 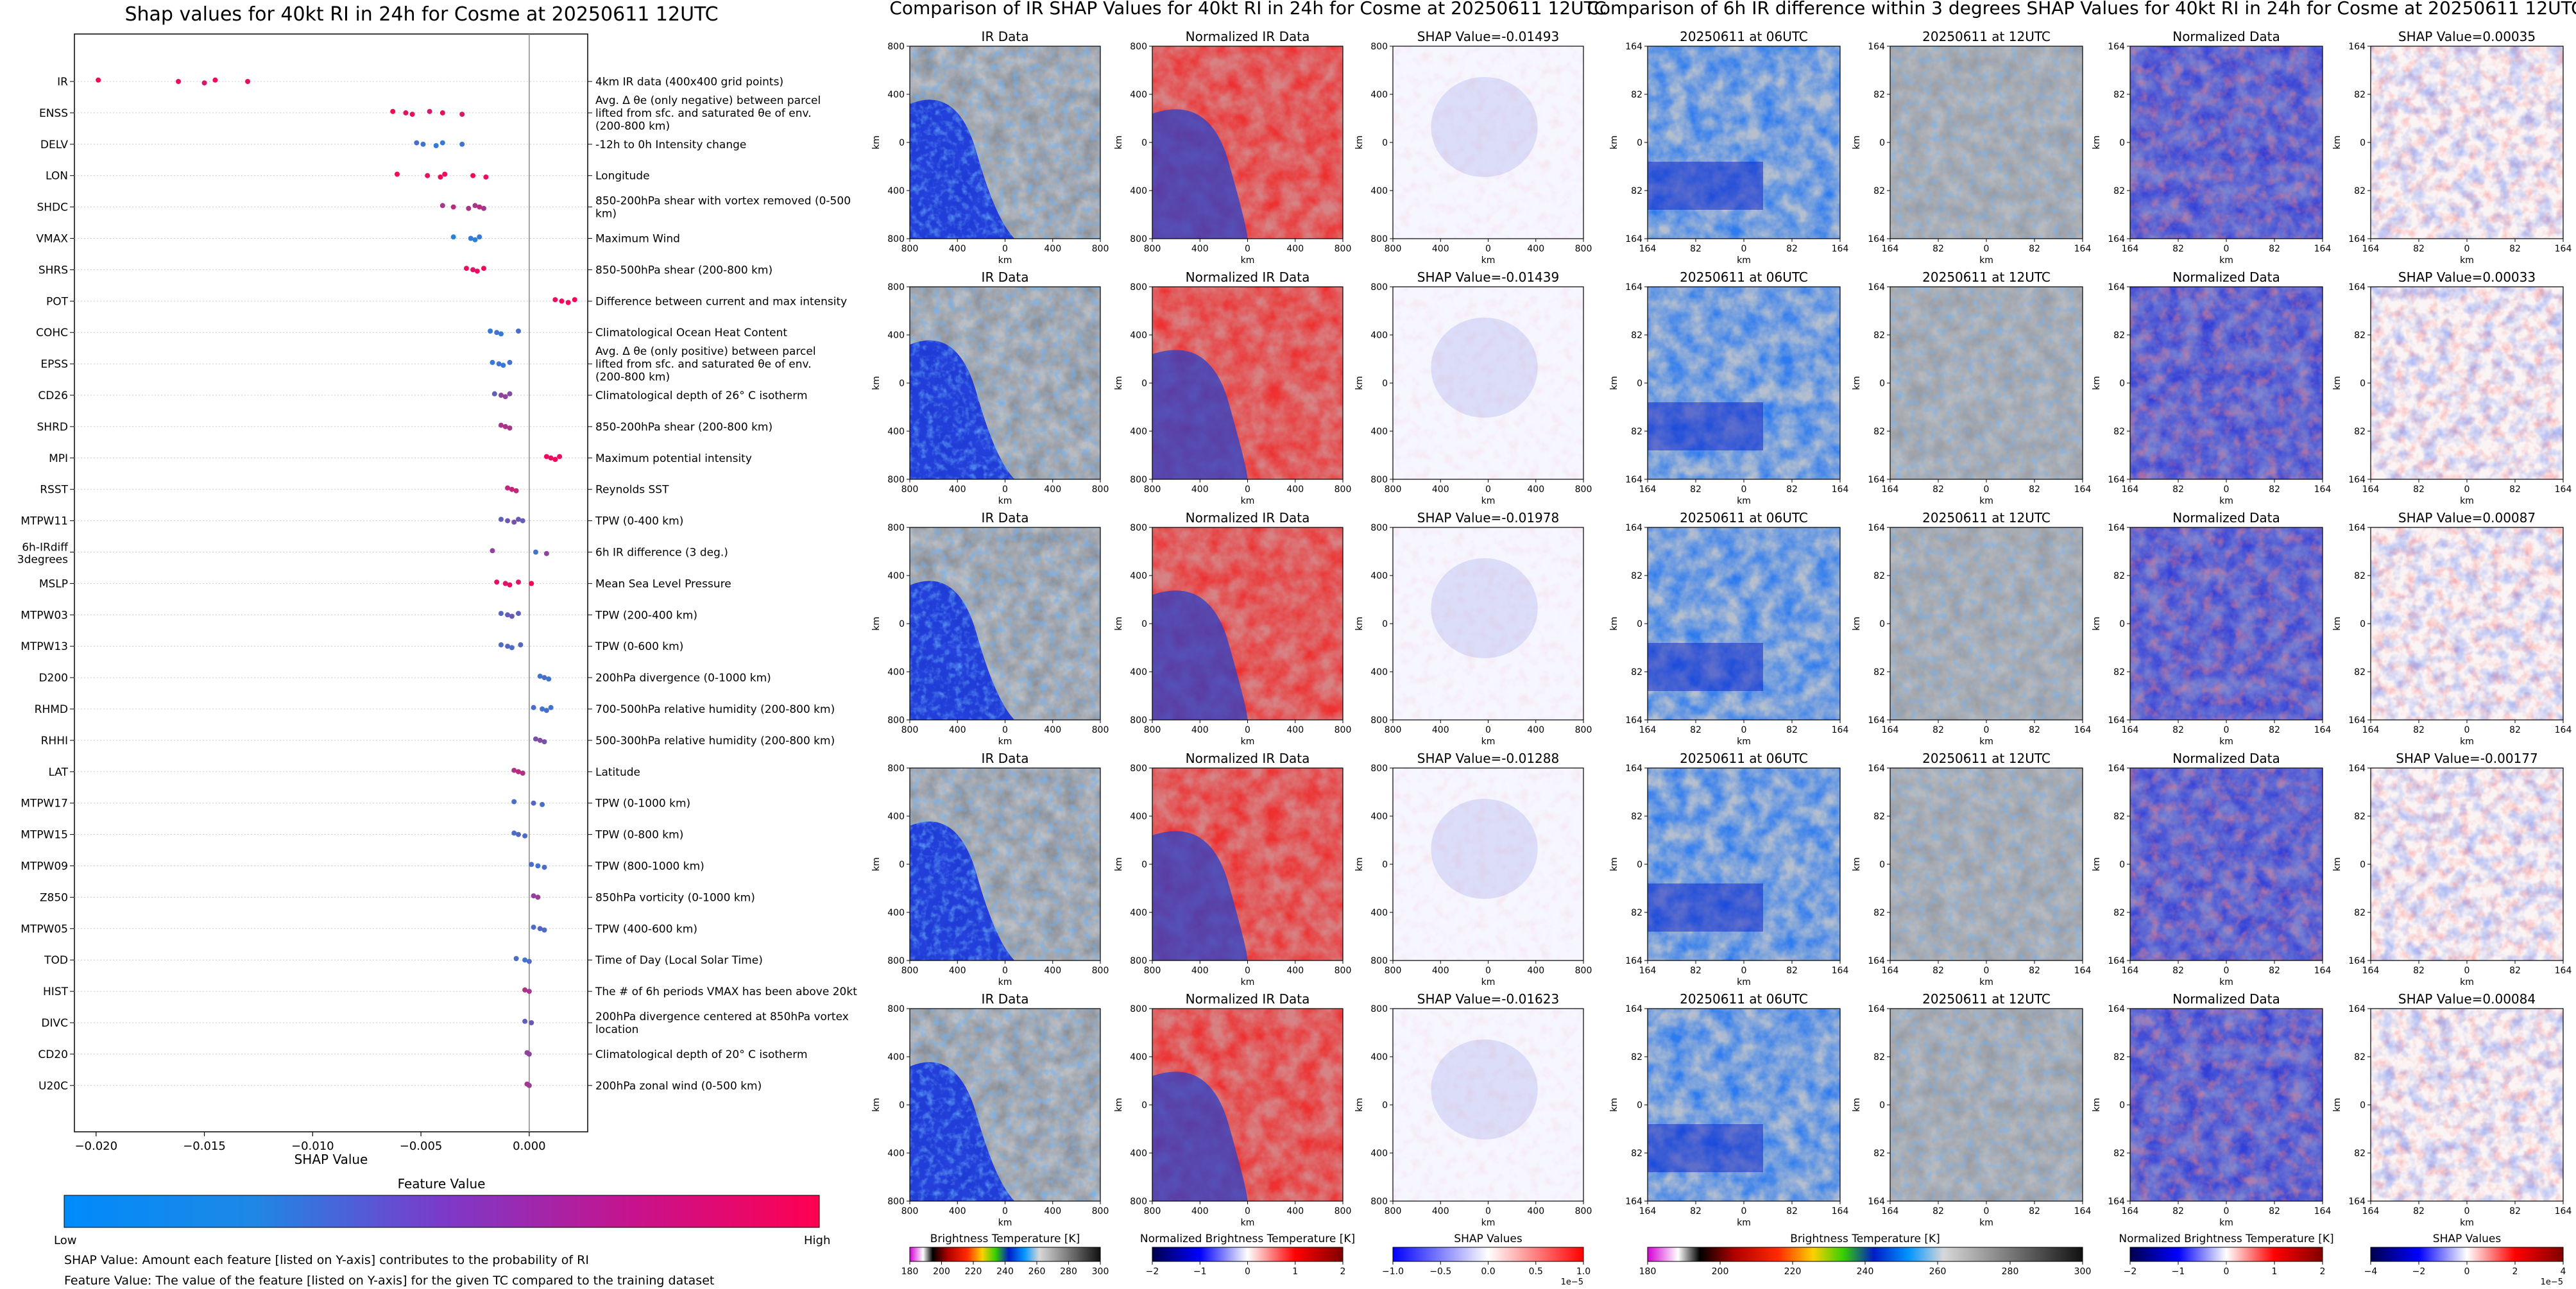 I want to click on feature-name-label: LON, so click(x=57, y=176).